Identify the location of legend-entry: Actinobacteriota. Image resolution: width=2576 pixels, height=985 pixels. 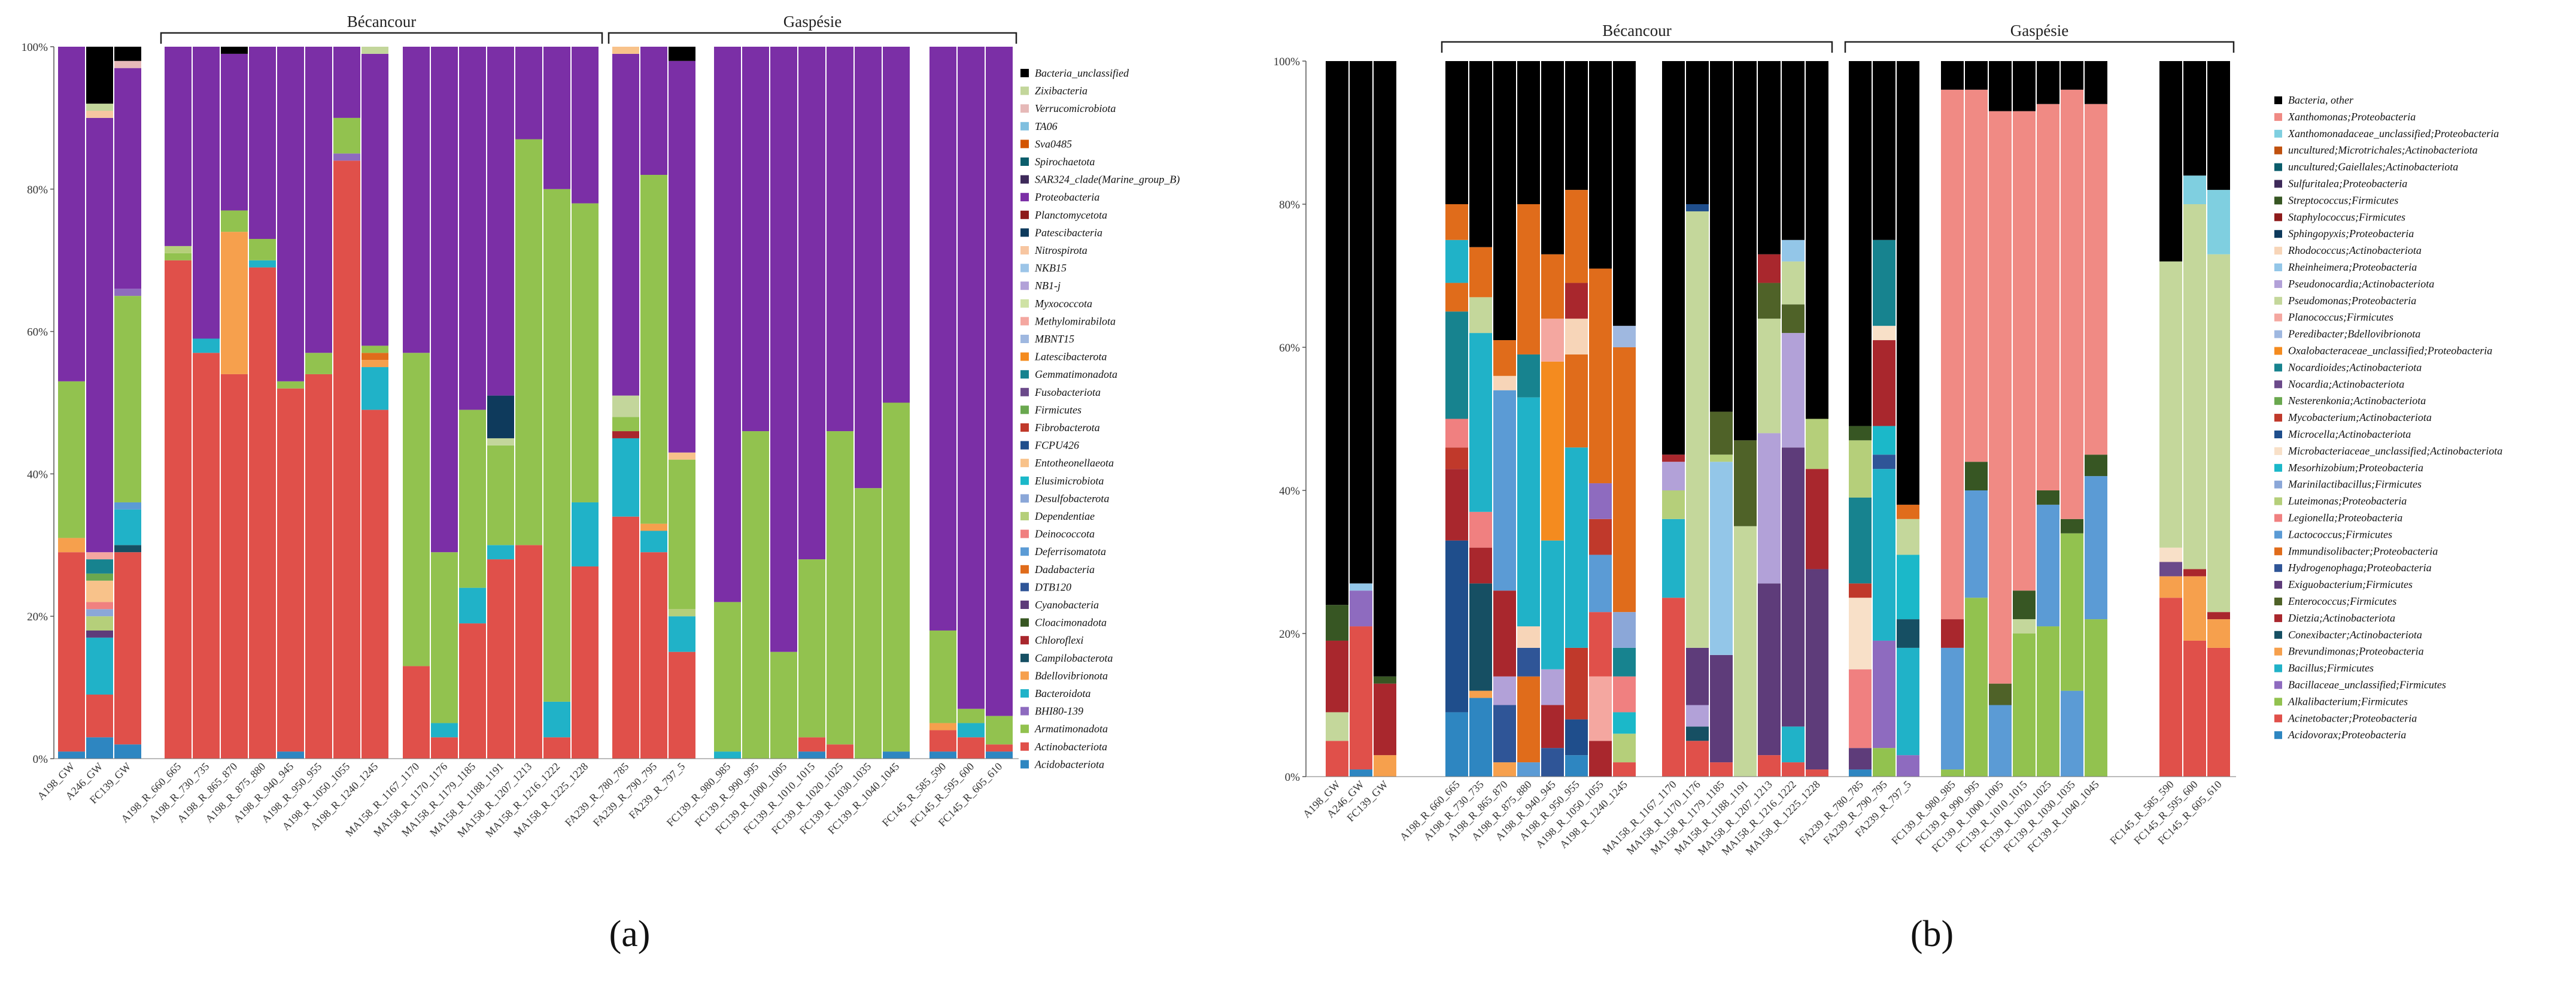
(1070, 747).